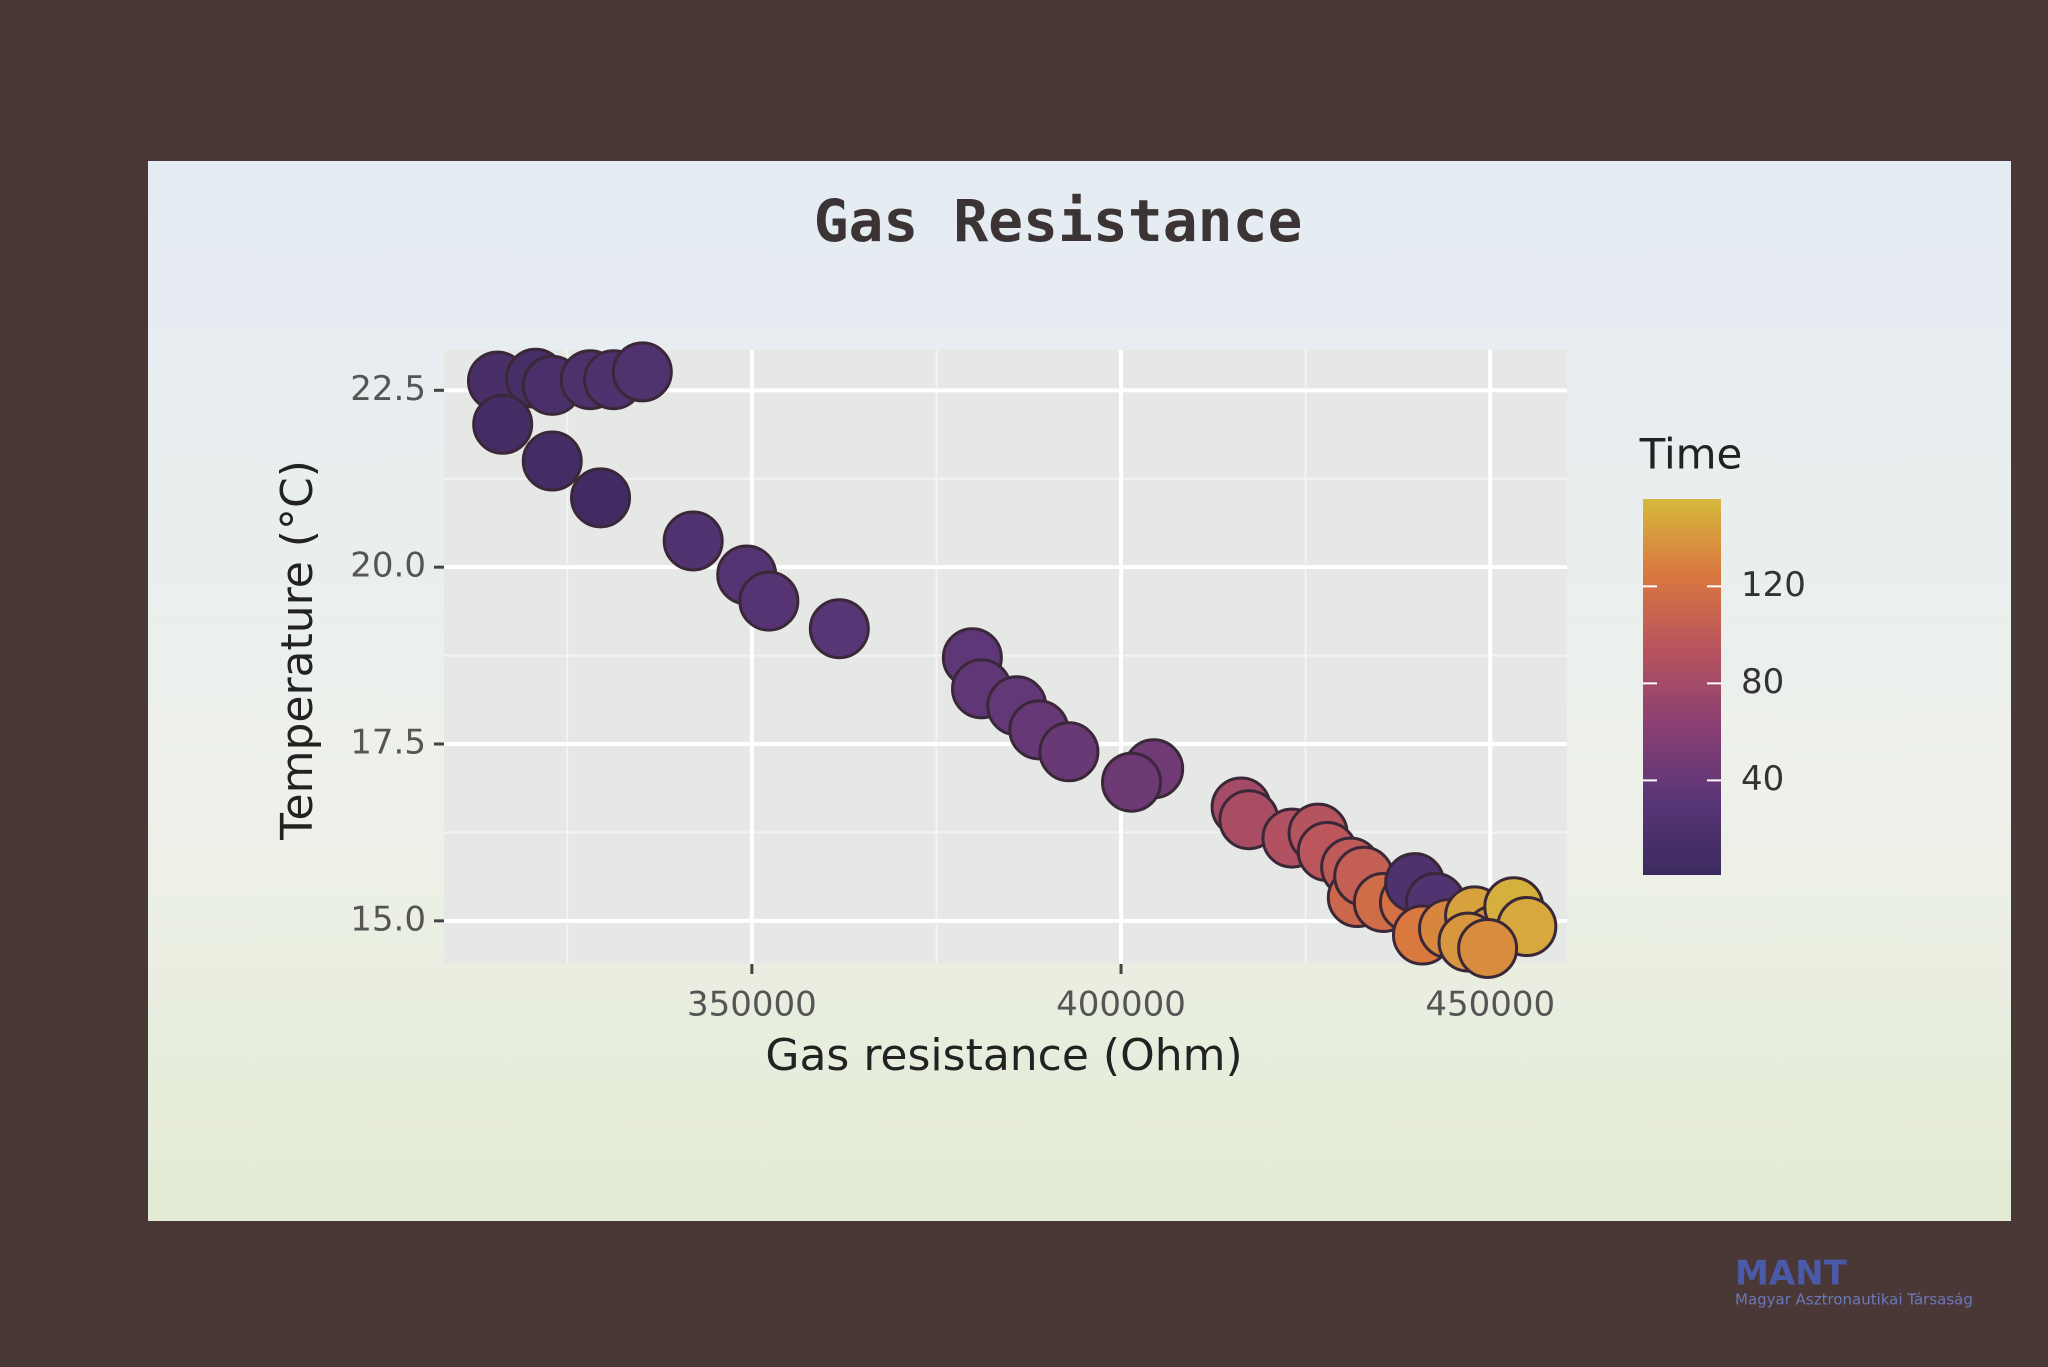 The height and width of the screenshot is (1367, 2048). I want to click on x-axis-title: Gas resistance (Ohm), so click(1003, 1055).